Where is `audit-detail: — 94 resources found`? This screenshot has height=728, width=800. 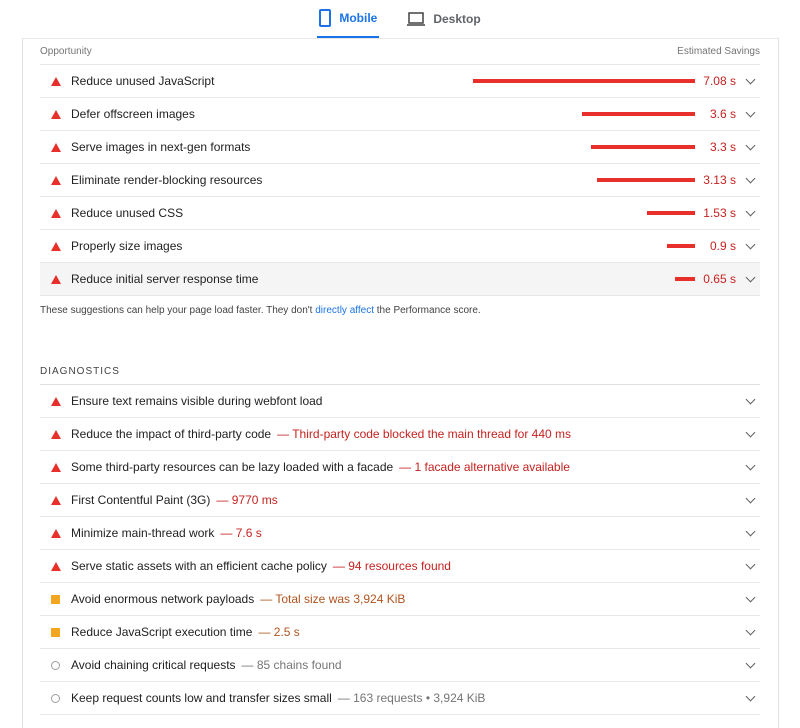
audit-detail: — 94 resources found is located at coordinates (391, 566).